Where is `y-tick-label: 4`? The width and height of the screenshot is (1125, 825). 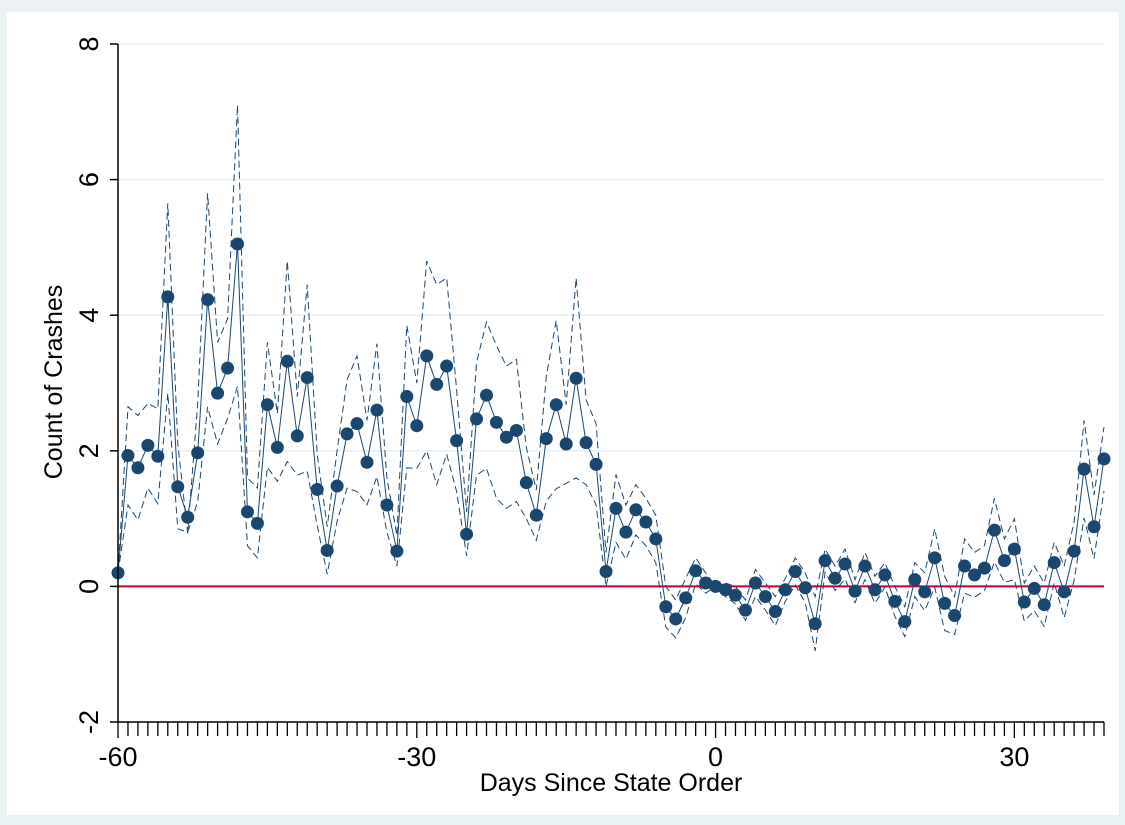 y-tick-label: 4 is located at coordinates (89, 315).